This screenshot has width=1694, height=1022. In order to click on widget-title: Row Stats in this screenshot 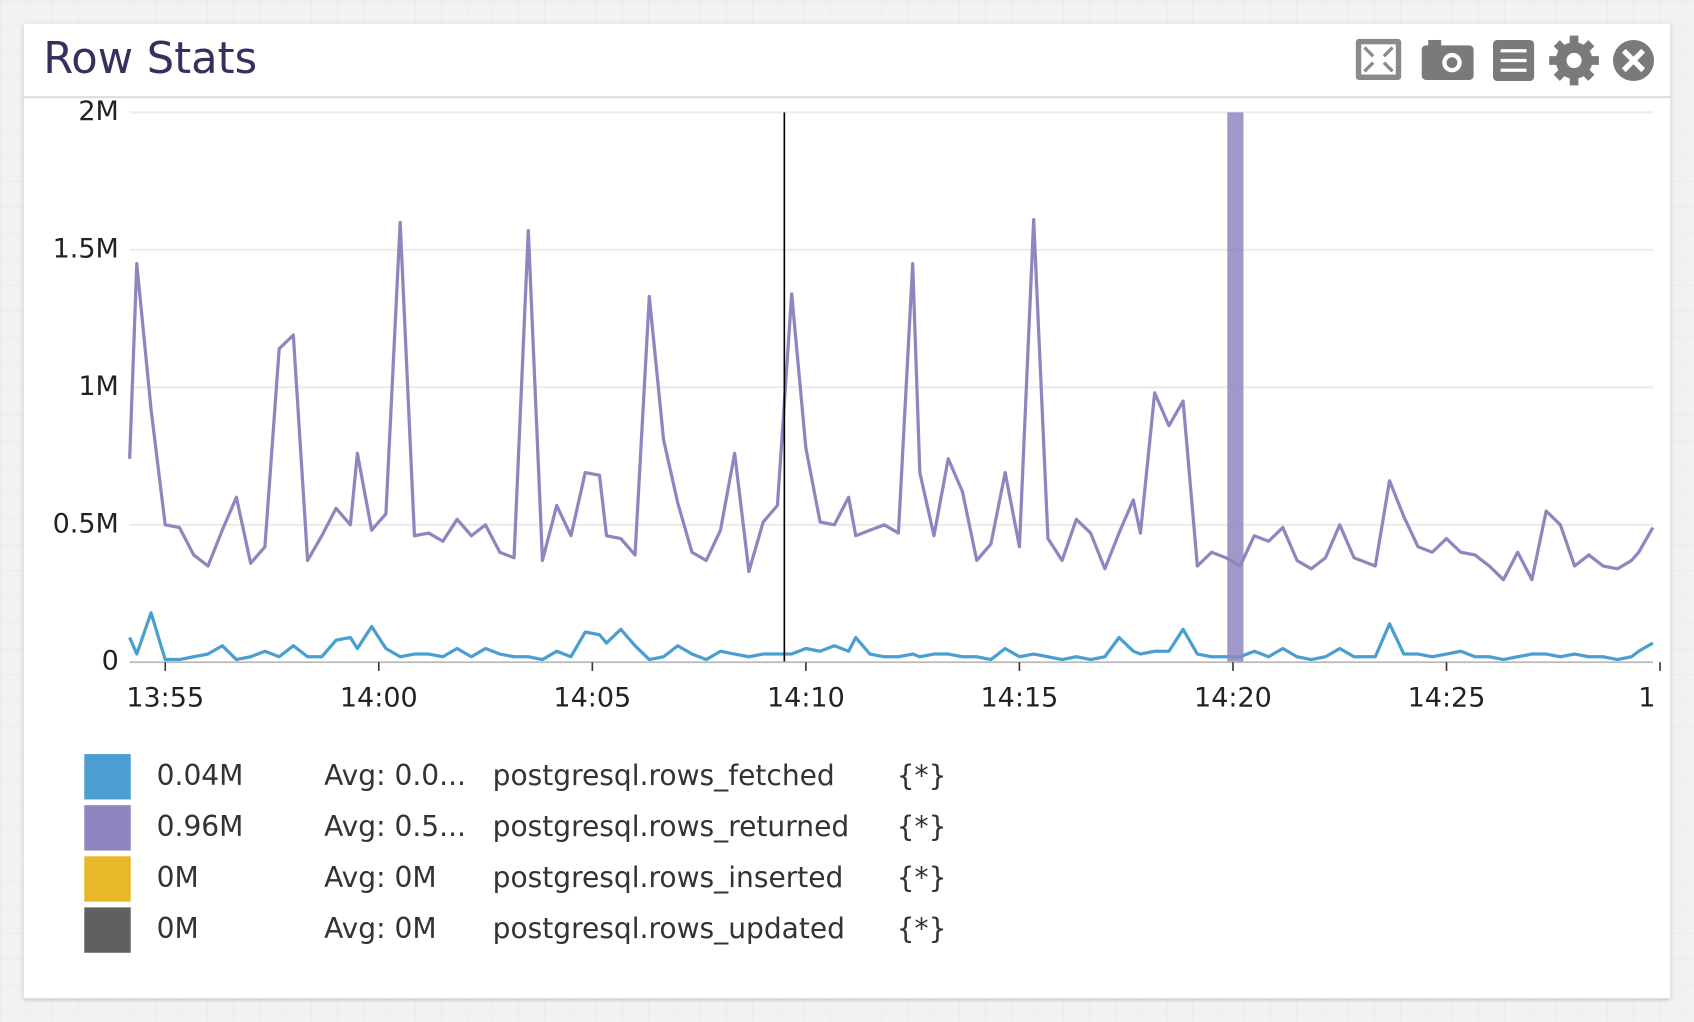, I will do `click(150, 59)`.